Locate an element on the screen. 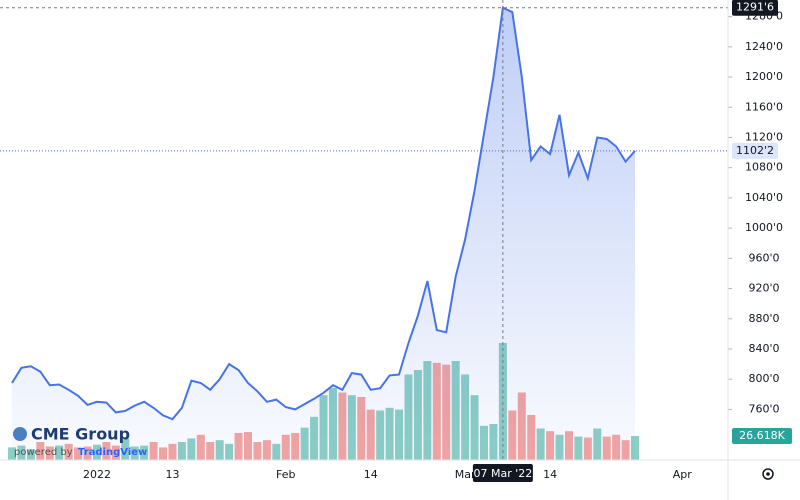  y-tick-label: 800'0 is located at coordinates (763, 378).